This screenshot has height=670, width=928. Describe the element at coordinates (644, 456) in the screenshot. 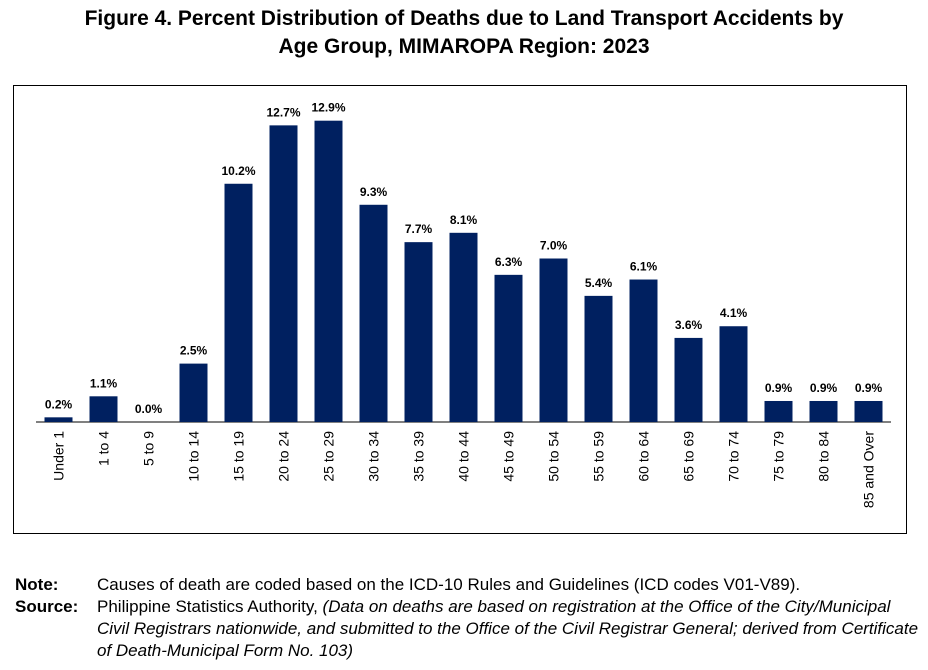

I see `x-tick-label: 60 to 64` at that location.